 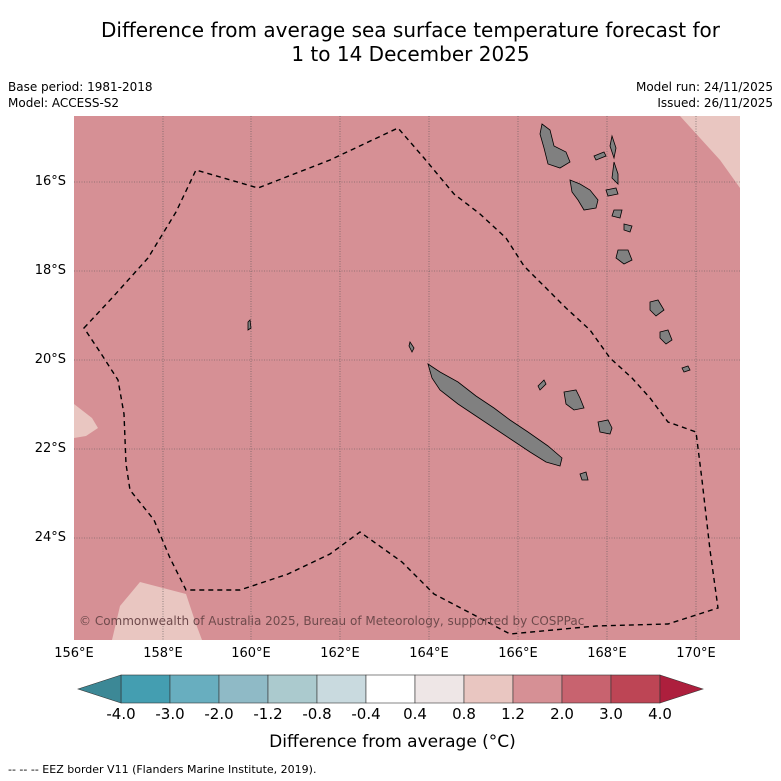 What do you see at coordinates (50, 181) in the screenshot?
I see `lat-label-16s: 16°S` at bounding box center [50, 181].